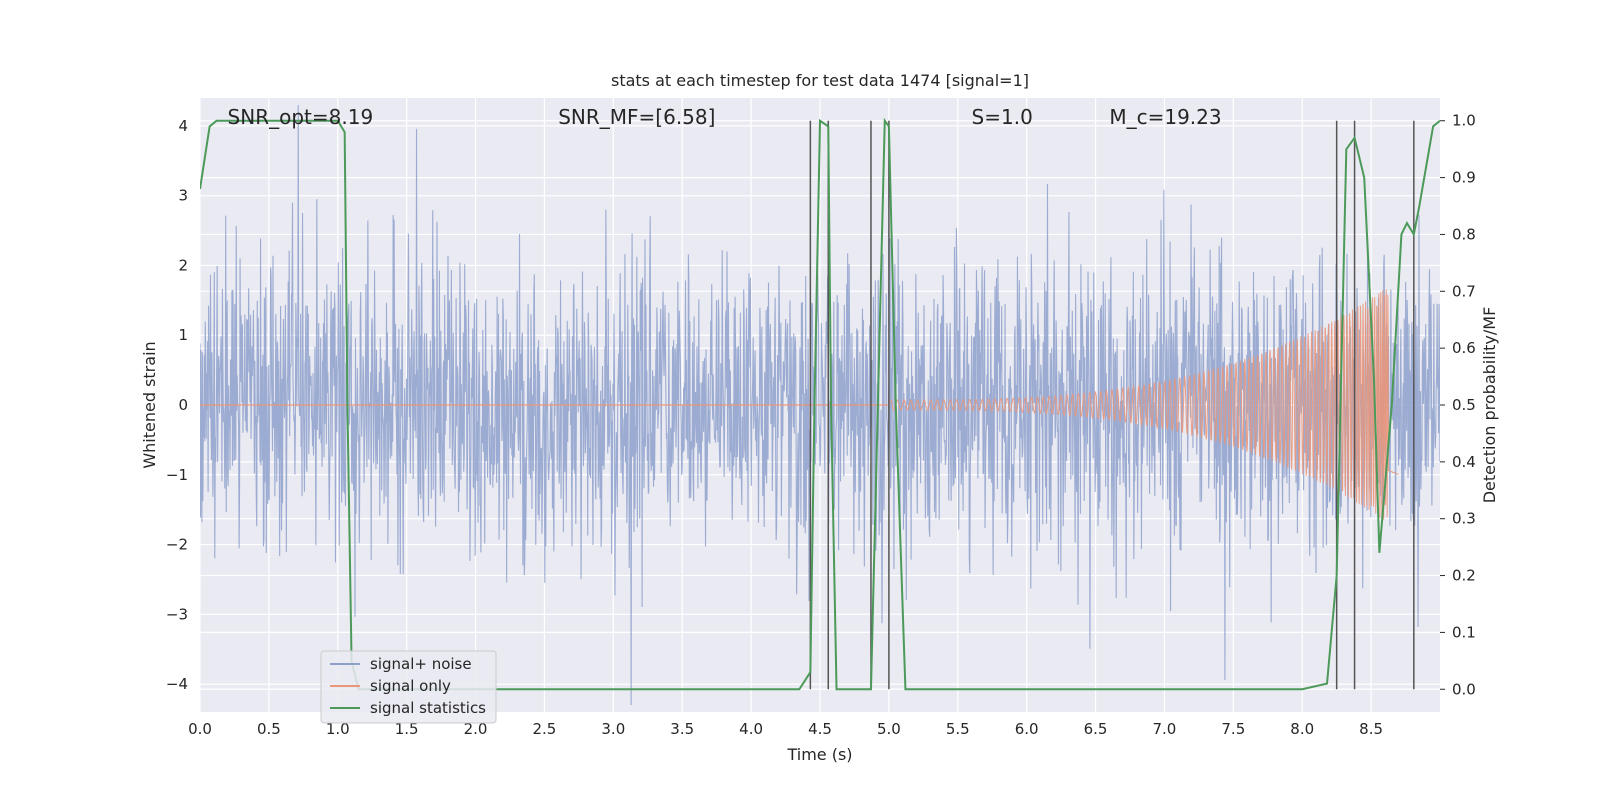 This screenshot has height=800, width=1600. What do you see at coordinates (1464, 576) in the screenshot?
I see `y-right-tick-label: 0.2` at bounding box center [1464, 576].